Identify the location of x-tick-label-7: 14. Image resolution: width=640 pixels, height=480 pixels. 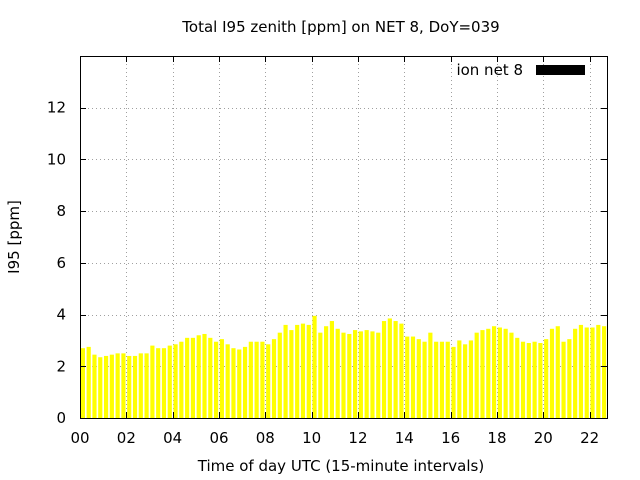
(404, 438).